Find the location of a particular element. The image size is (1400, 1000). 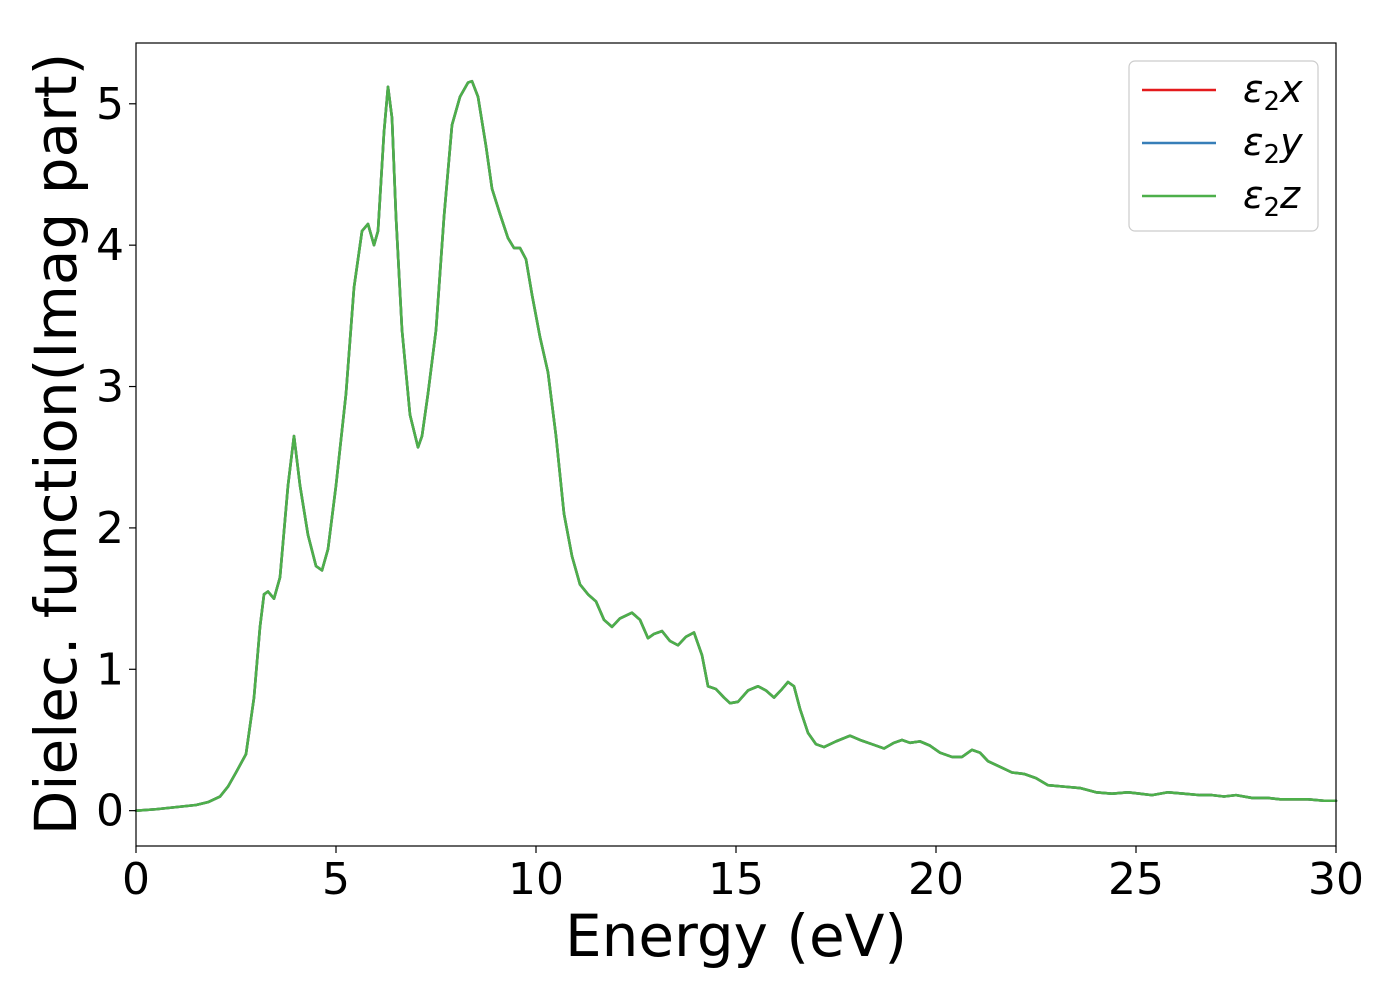

x-axis-label: Energy (eV) is located at coordinates (736, 936).